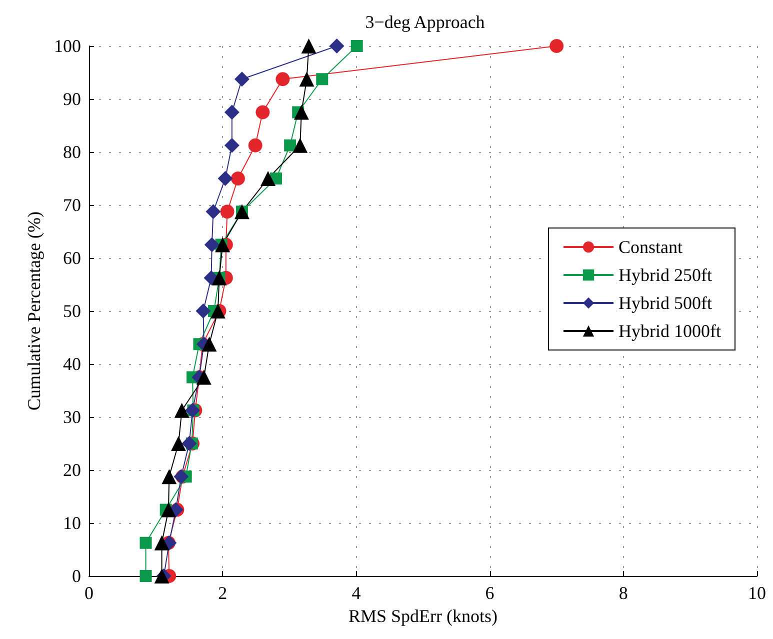 The height and width of the screenshot is (639, 773). Describe the element at coordinates (34, 311) in the screenshot. I see `y-axis-title: Cumulative Percentage (%)` at that location.